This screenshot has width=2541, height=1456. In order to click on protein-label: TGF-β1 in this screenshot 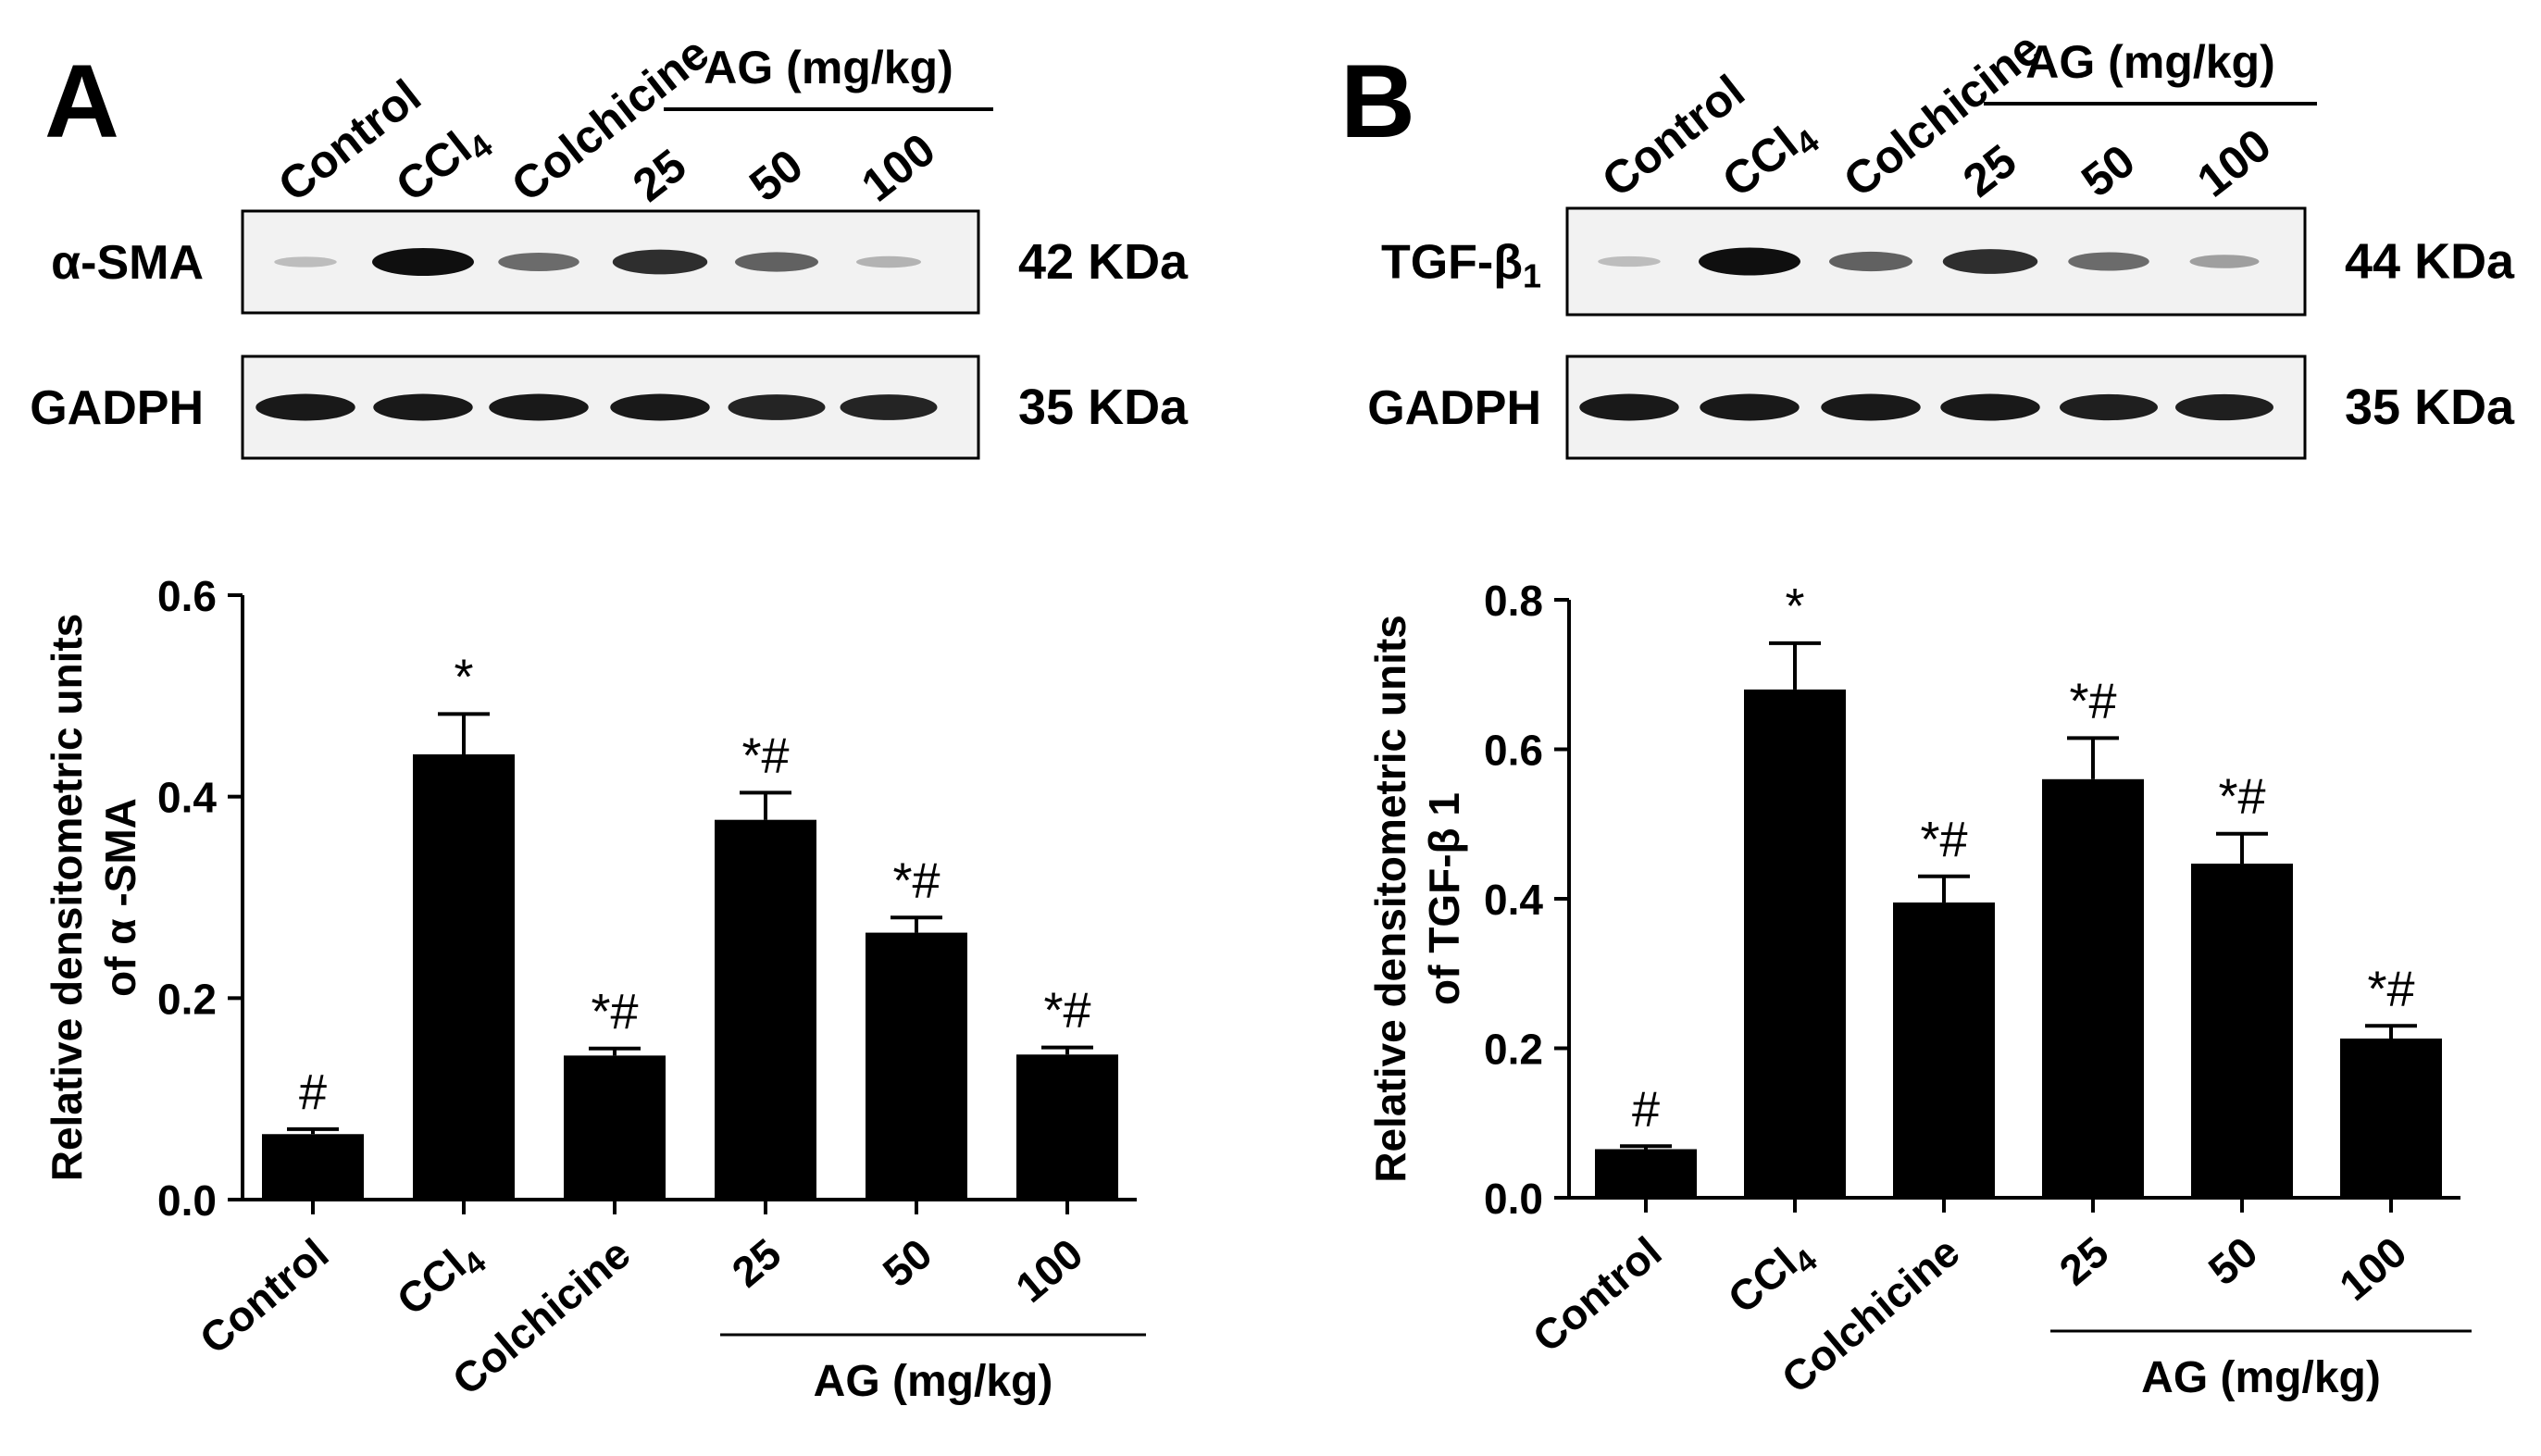, I will do `click(1461, 265)`.